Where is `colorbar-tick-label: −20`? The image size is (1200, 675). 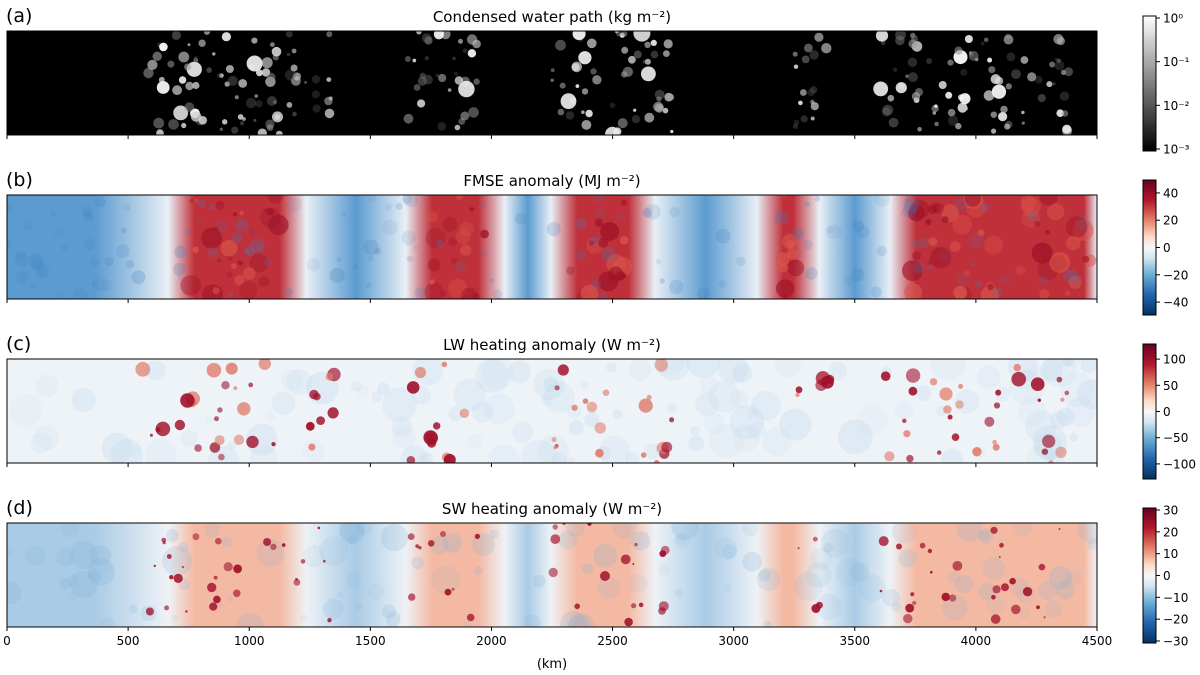 colorbar-tick-label: −20 is located at coordinates (1175, 620).